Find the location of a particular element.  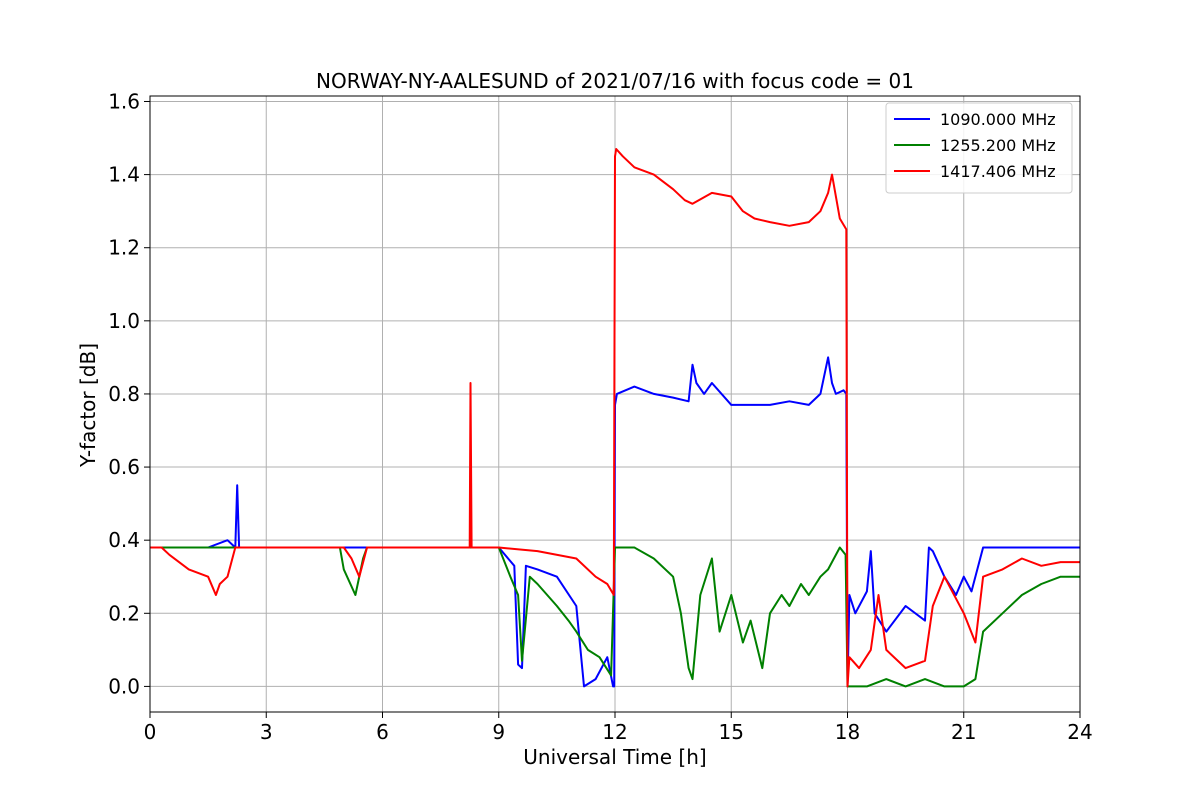

y-axis-label: Y-factor [dB] is located at coordinates (88, 405).